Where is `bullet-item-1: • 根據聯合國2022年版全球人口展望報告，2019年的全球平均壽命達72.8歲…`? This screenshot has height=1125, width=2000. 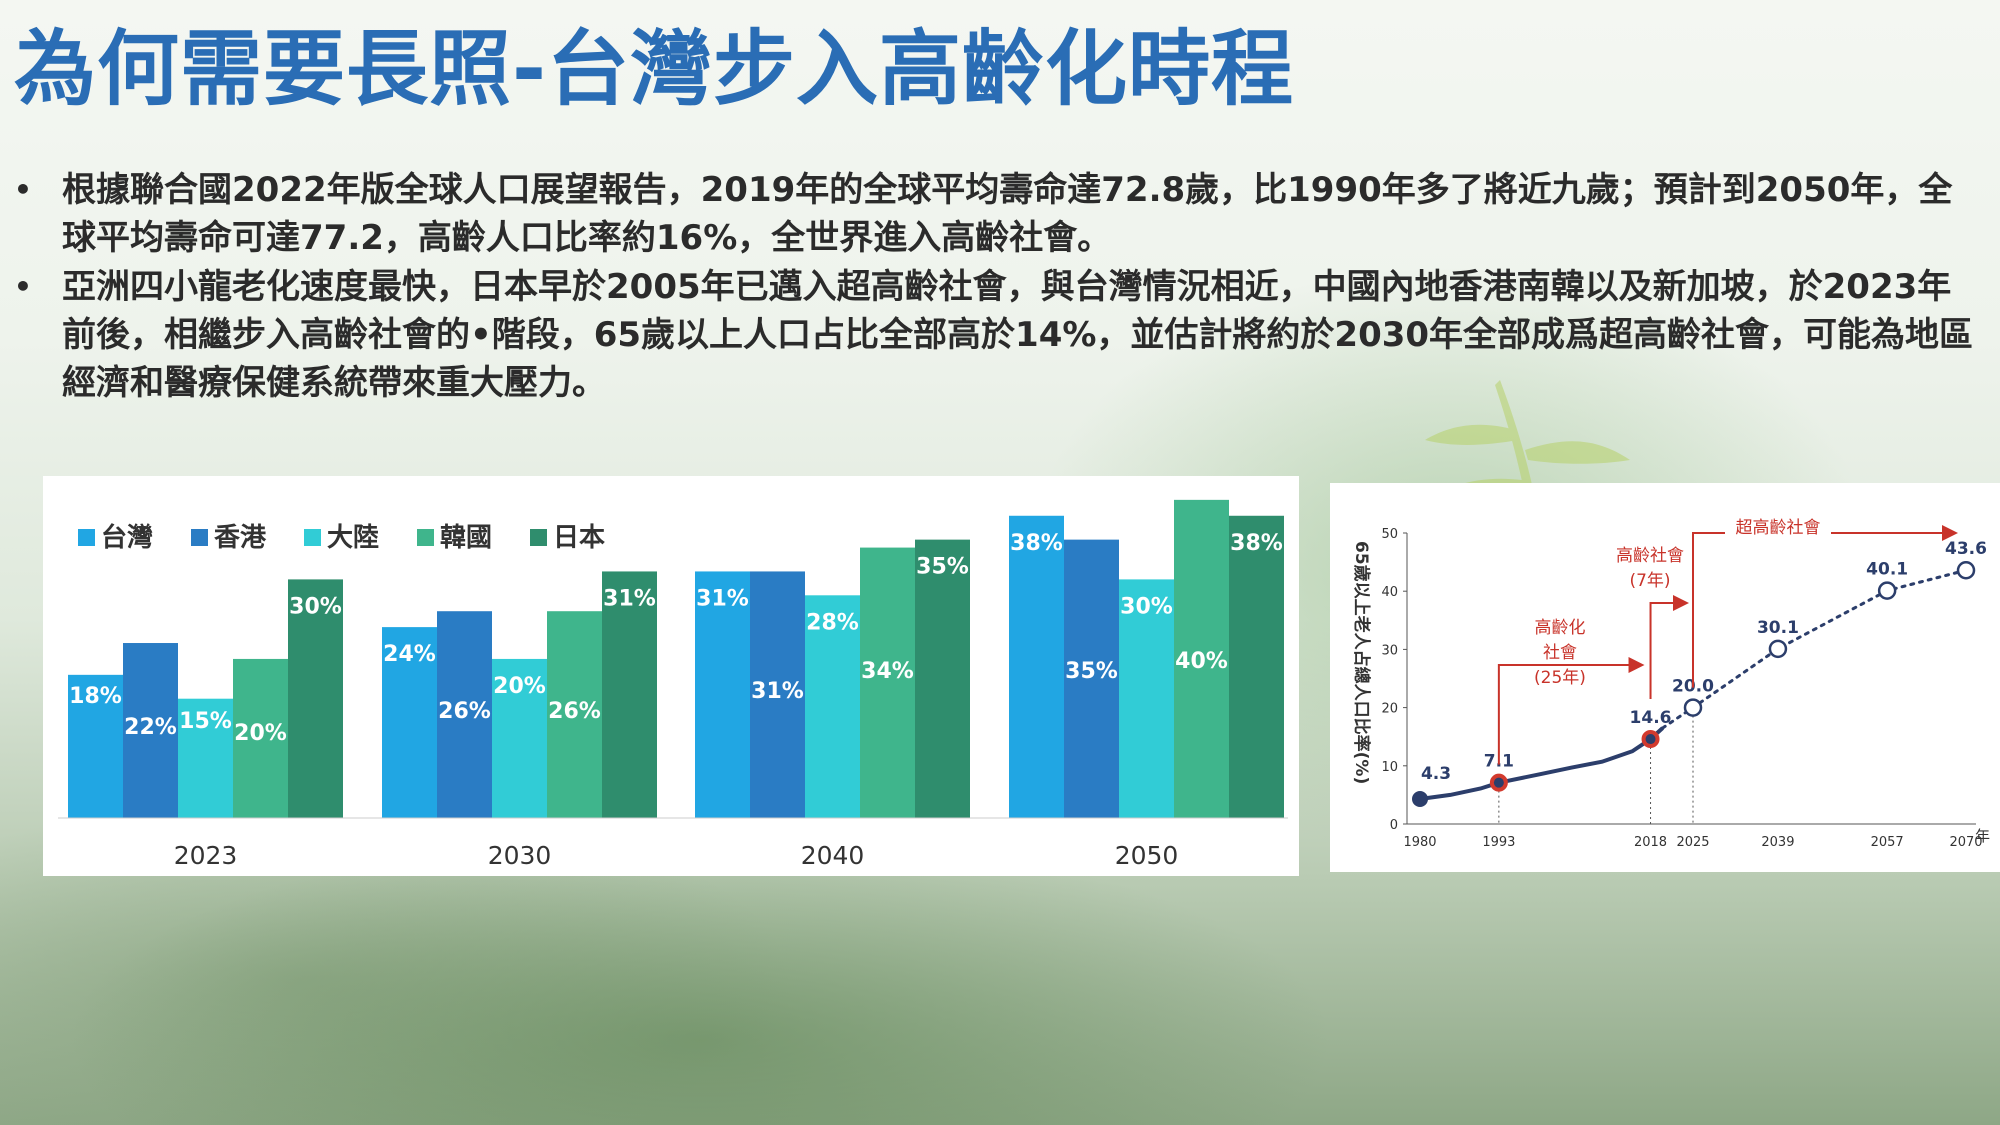
bullet-item-1: • 根據聯合國2022年版全球人口展望報告，2019年的全球平均壽命達72.8歲… is located at coordinates (994, 214).